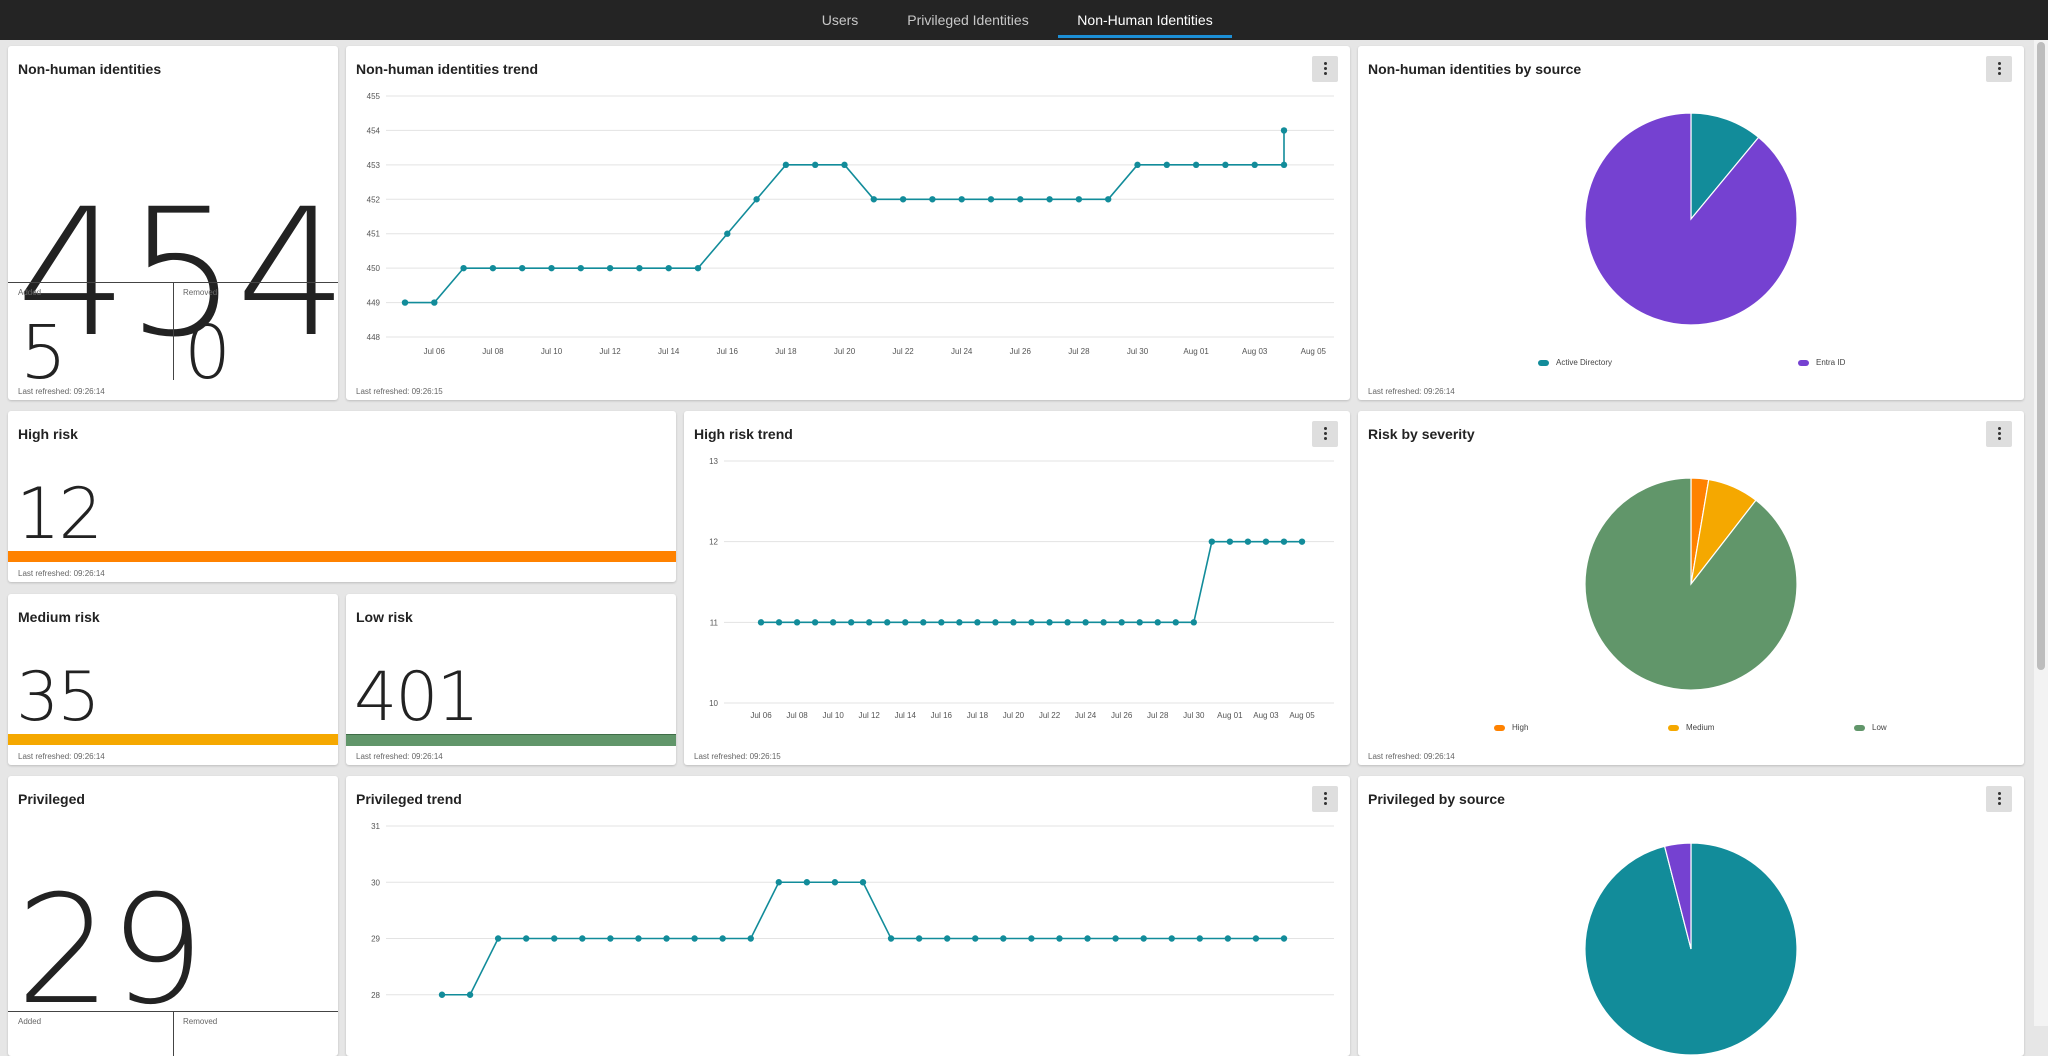 Image resolution: width=2048 pixels, height=1056 pixels. I want to click on page-scrollbar-thumb, so click(2041, 356).